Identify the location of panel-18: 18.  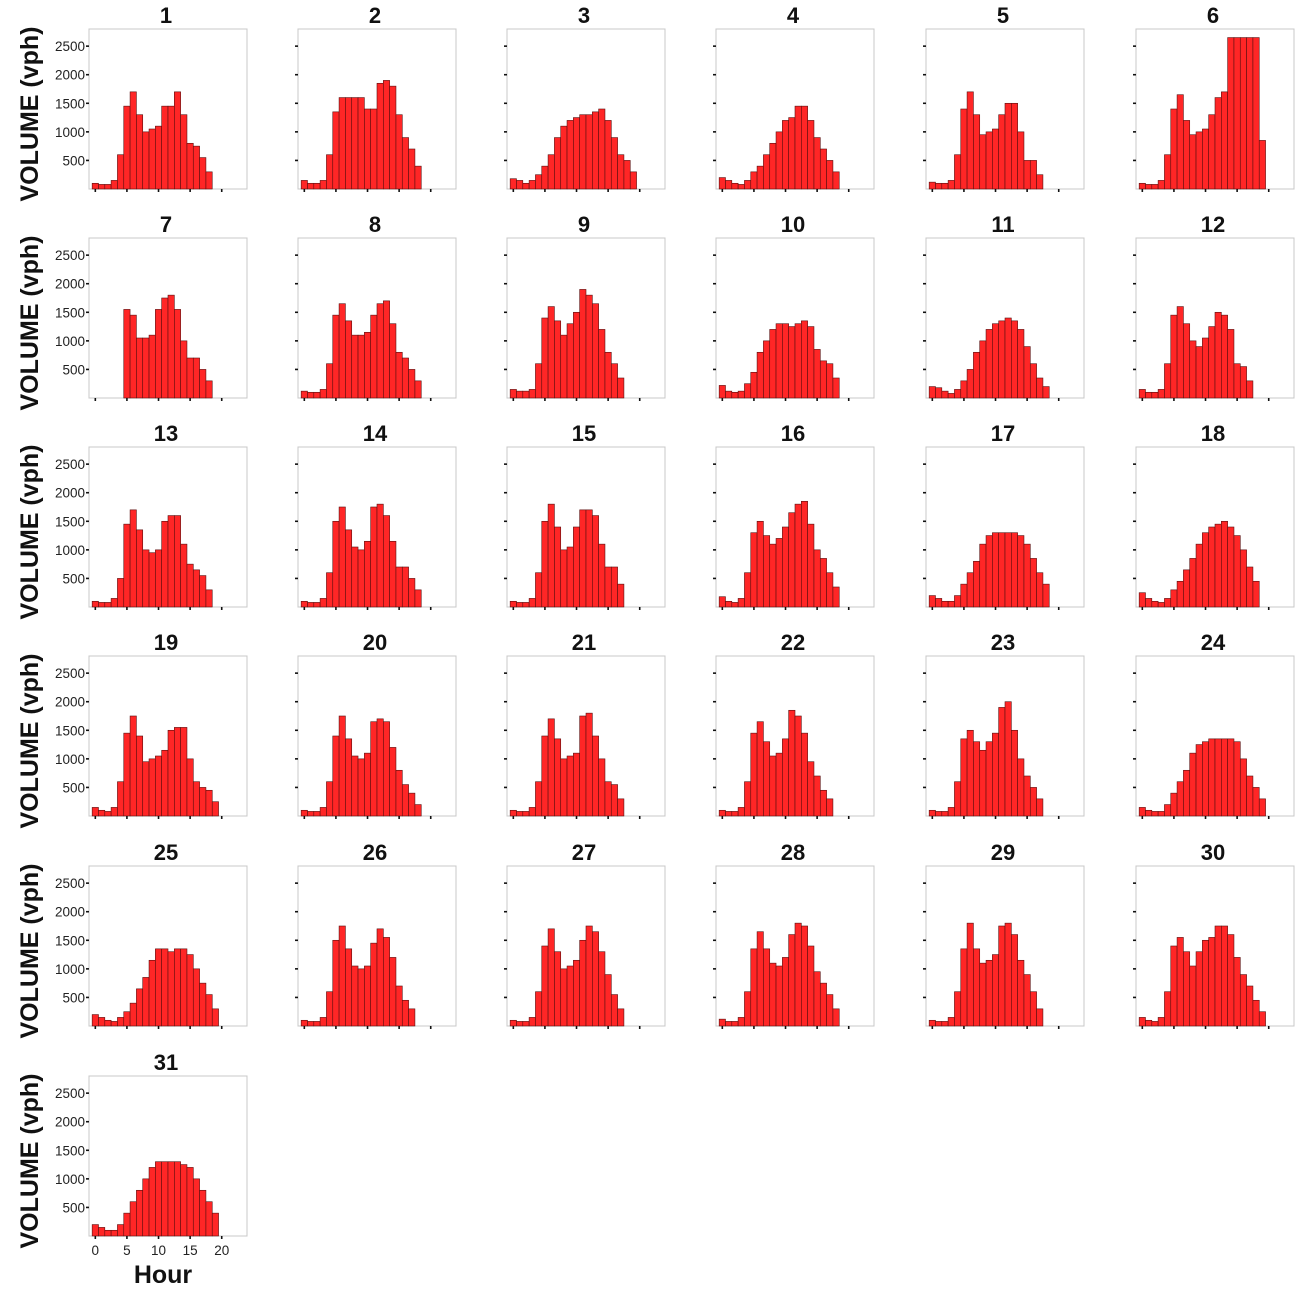
(1214, 515).